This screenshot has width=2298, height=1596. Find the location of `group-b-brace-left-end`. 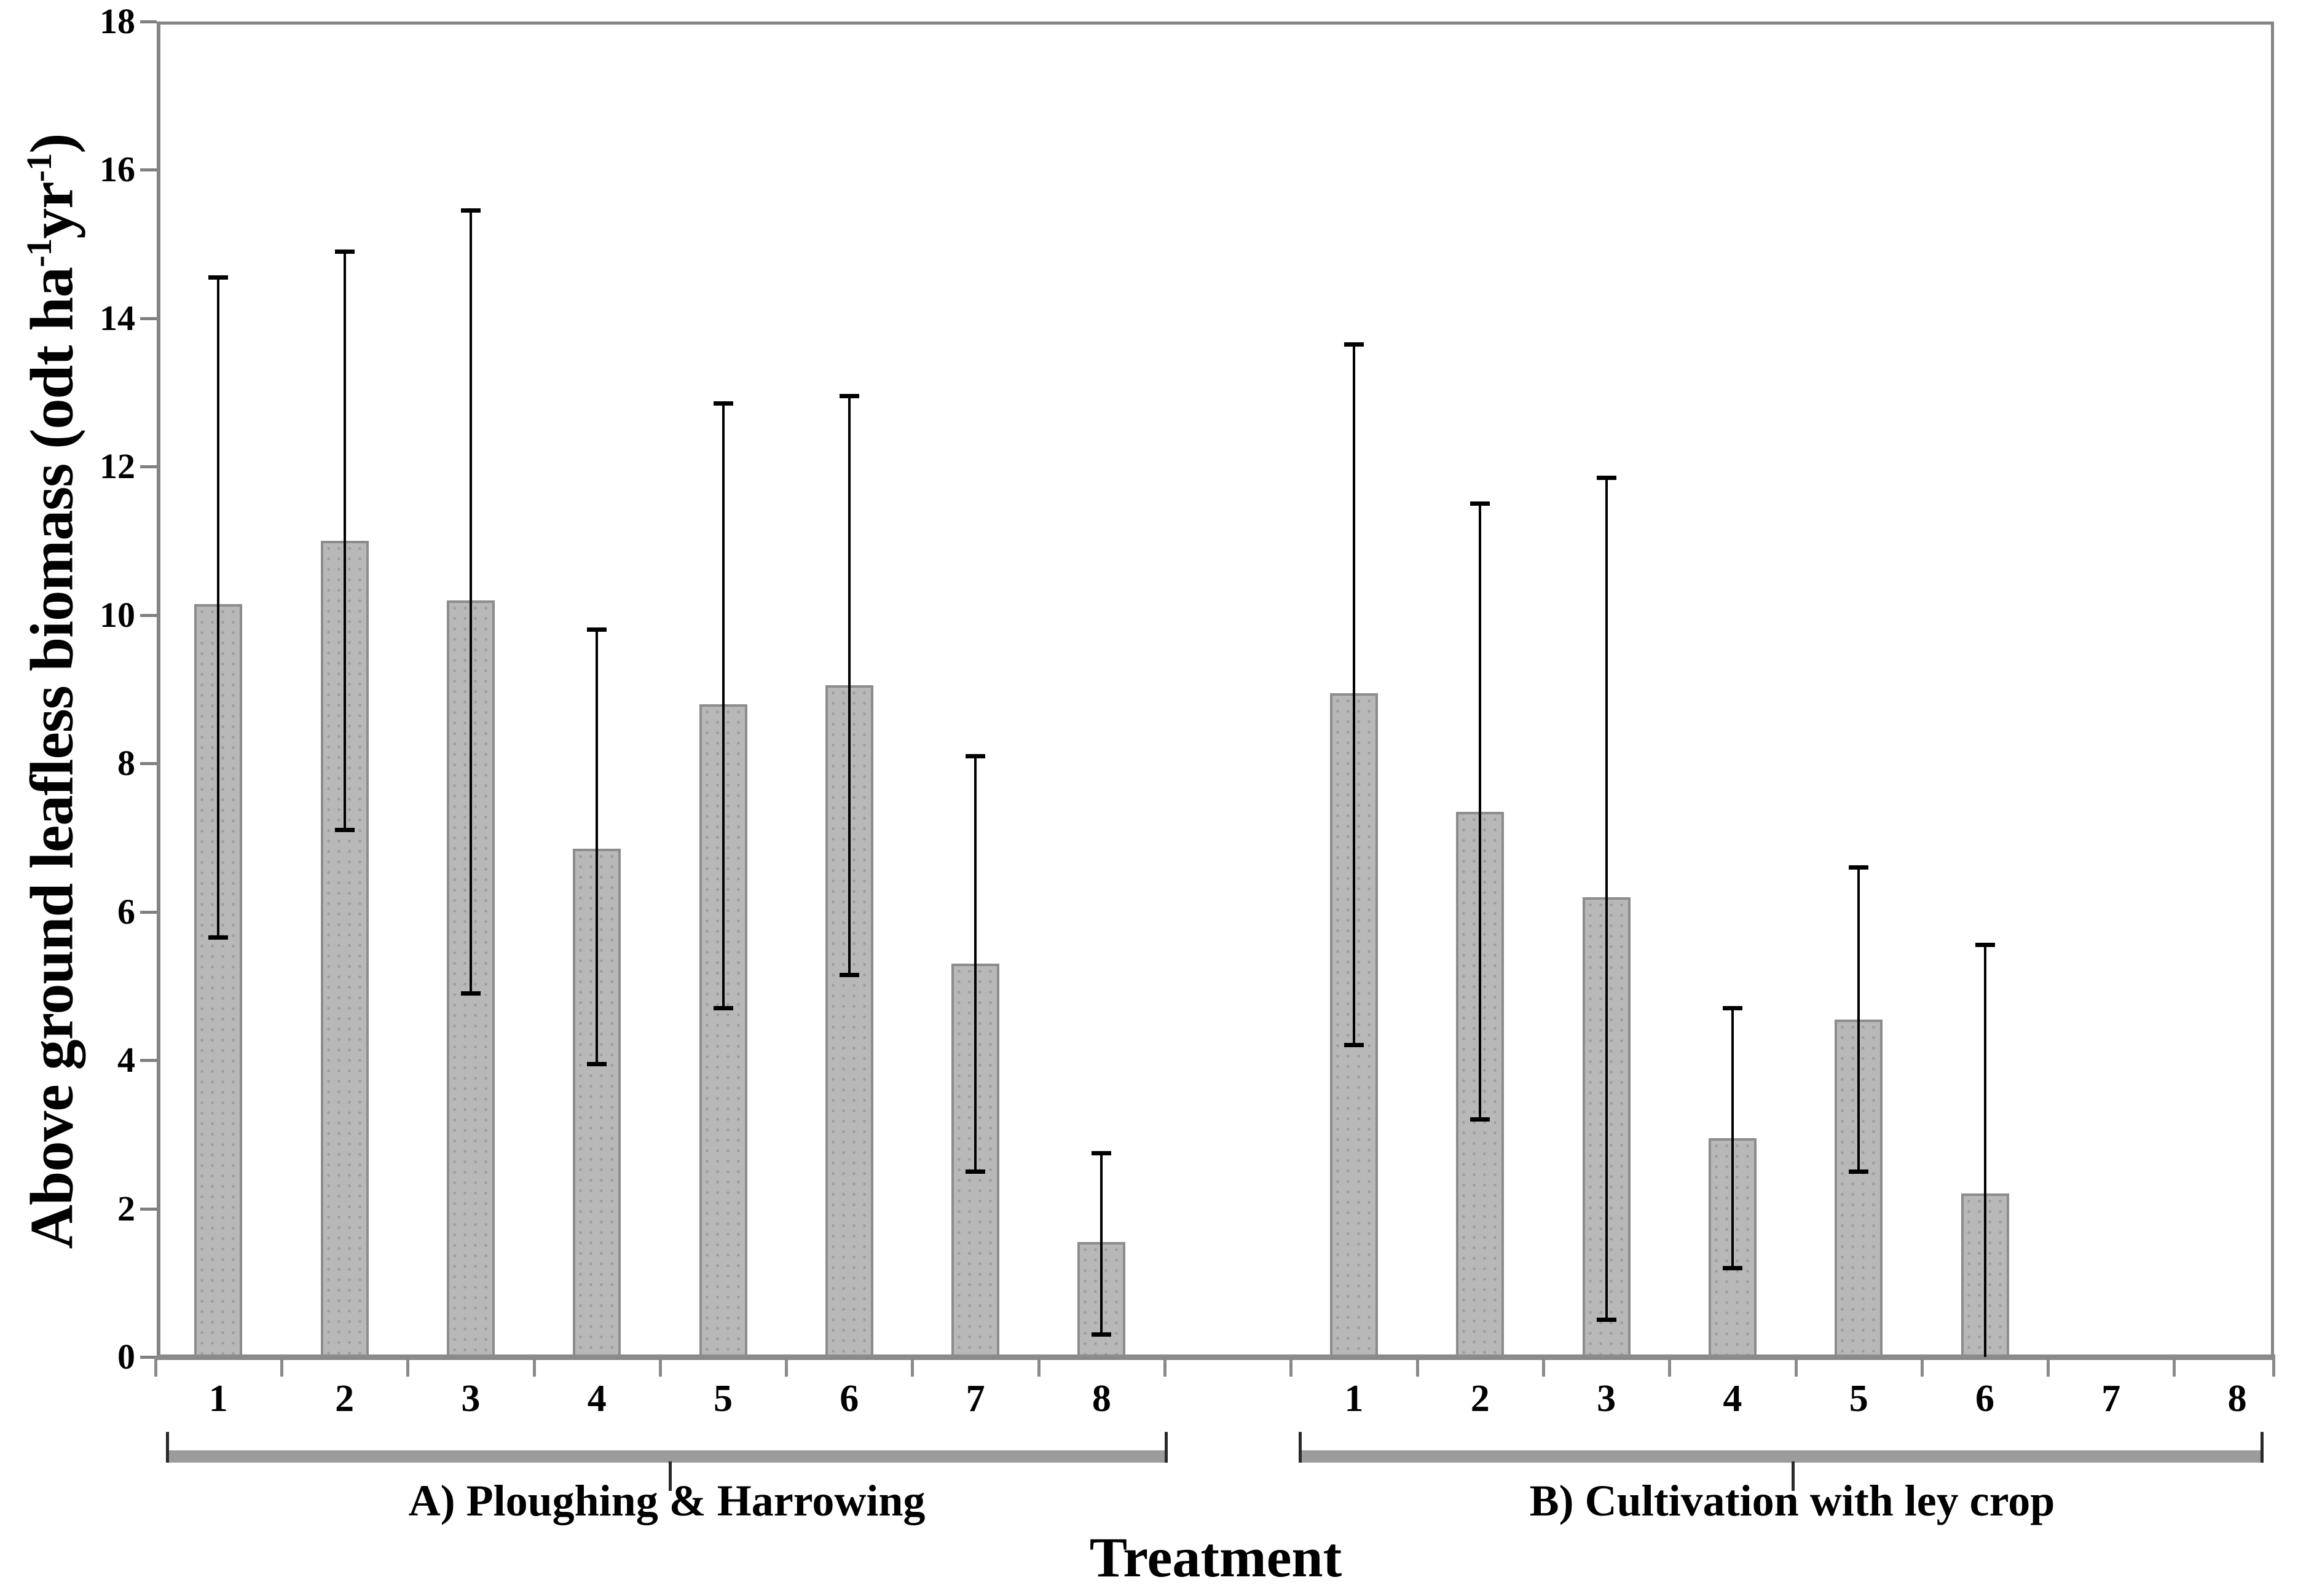

group-b-brace-left-end is located at coordinates (1300, 1448).